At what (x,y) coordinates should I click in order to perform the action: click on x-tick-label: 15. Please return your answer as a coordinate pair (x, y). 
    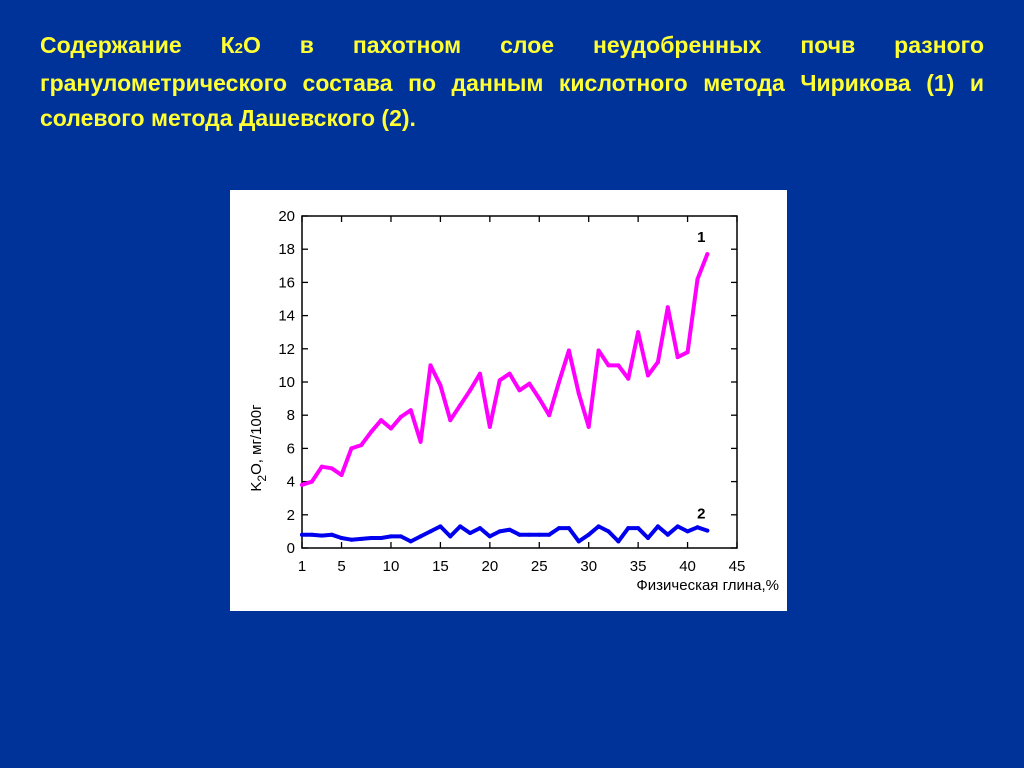
    Looking at the image, I should click on (440, 566).